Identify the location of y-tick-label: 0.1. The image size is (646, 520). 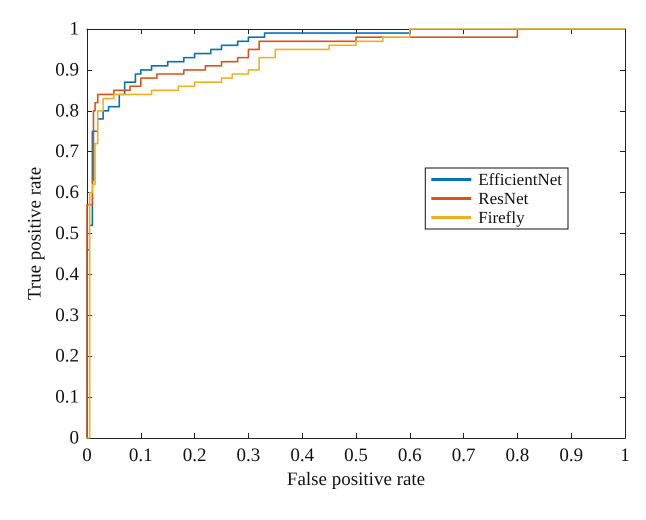
(67, 397).